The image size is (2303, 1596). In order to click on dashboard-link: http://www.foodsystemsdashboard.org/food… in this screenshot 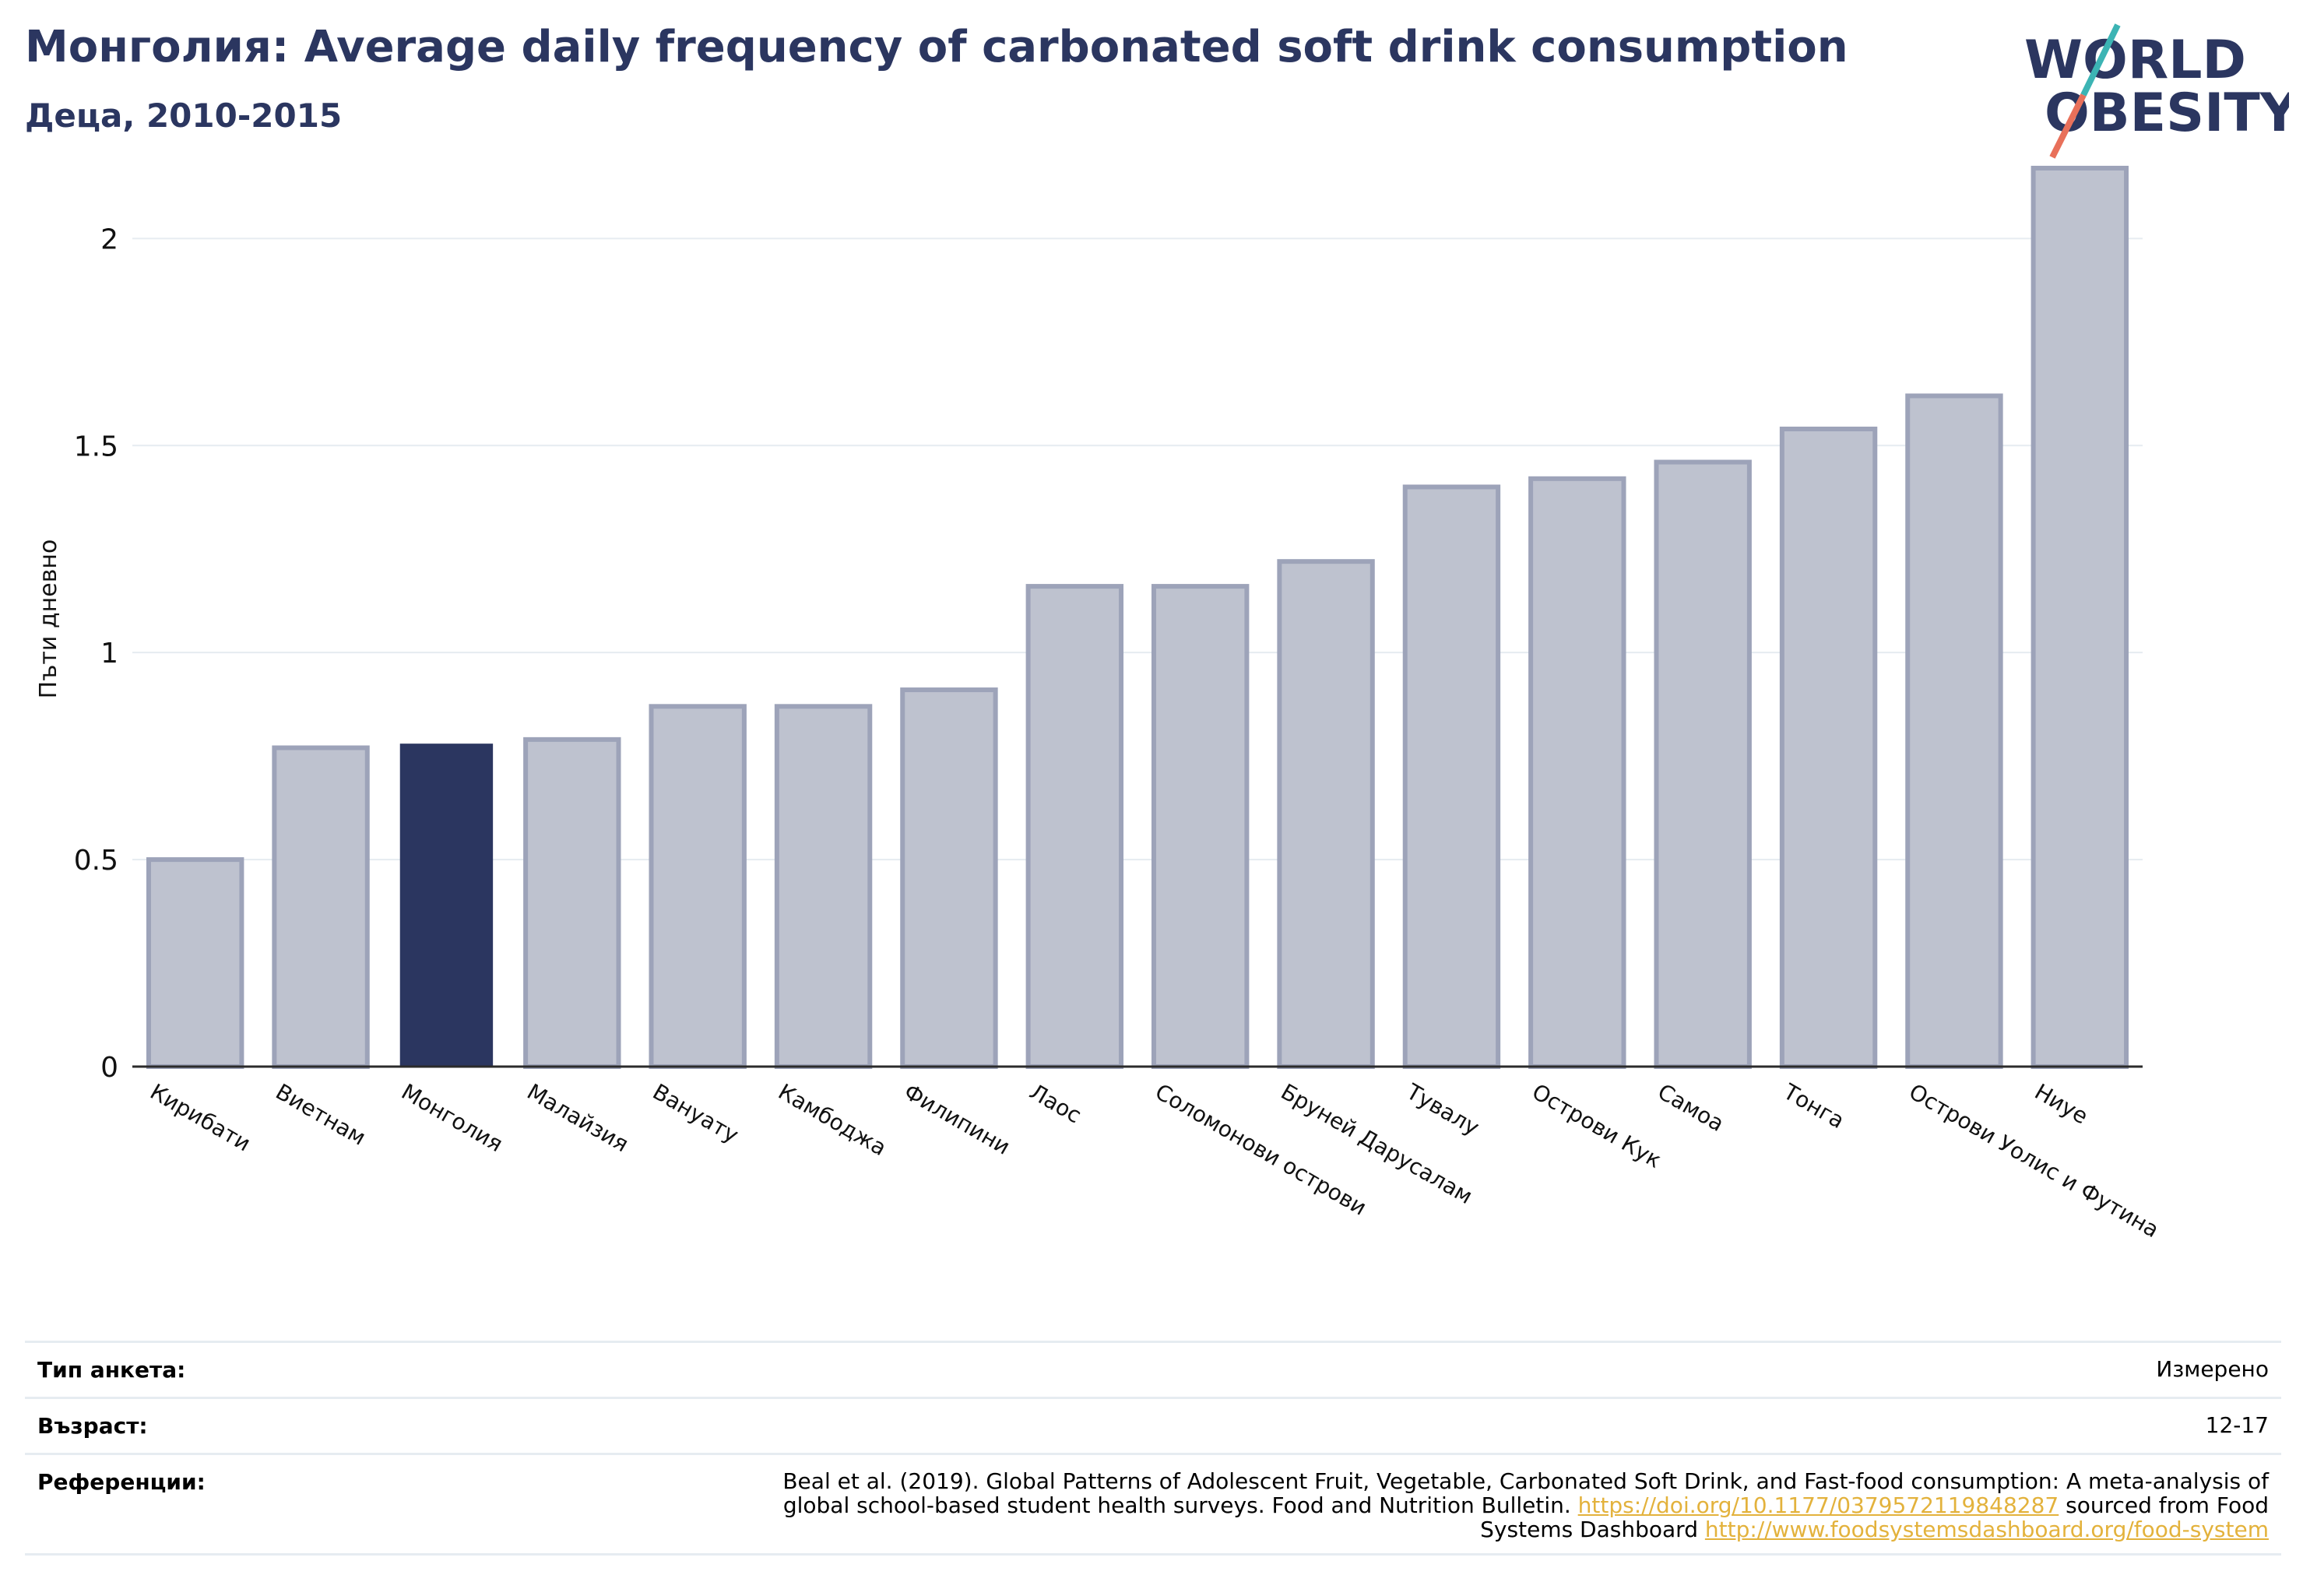, I will do `click(1986, 1529)`.